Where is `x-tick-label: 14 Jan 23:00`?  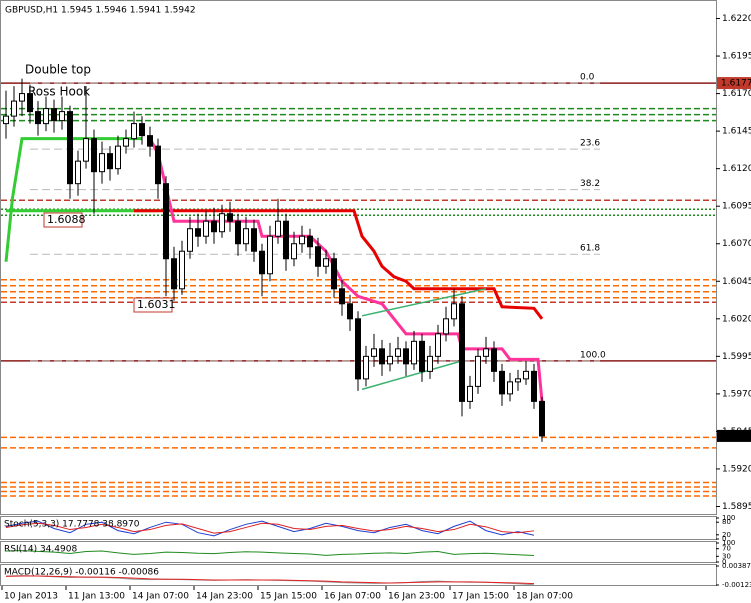 x-tick-label: 14 Jan 23:00 is located at coordinates (224, 597).